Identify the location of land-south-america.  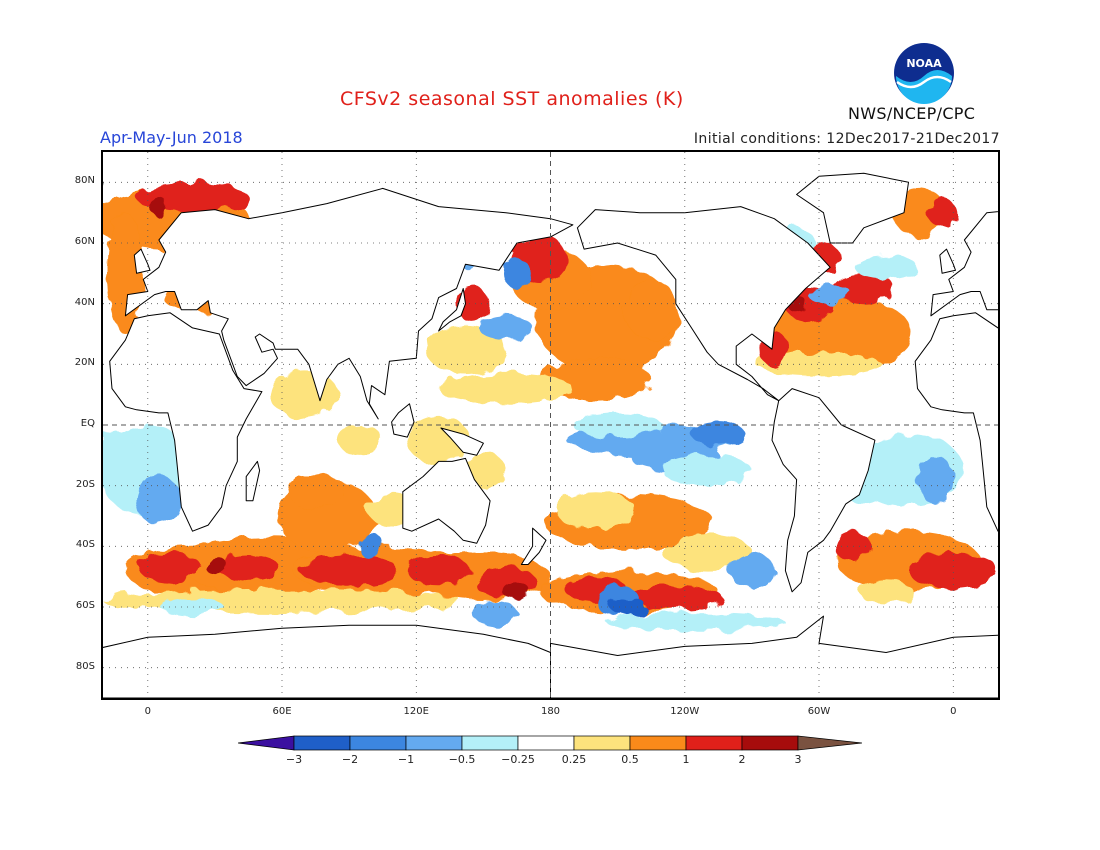
(823, 490).